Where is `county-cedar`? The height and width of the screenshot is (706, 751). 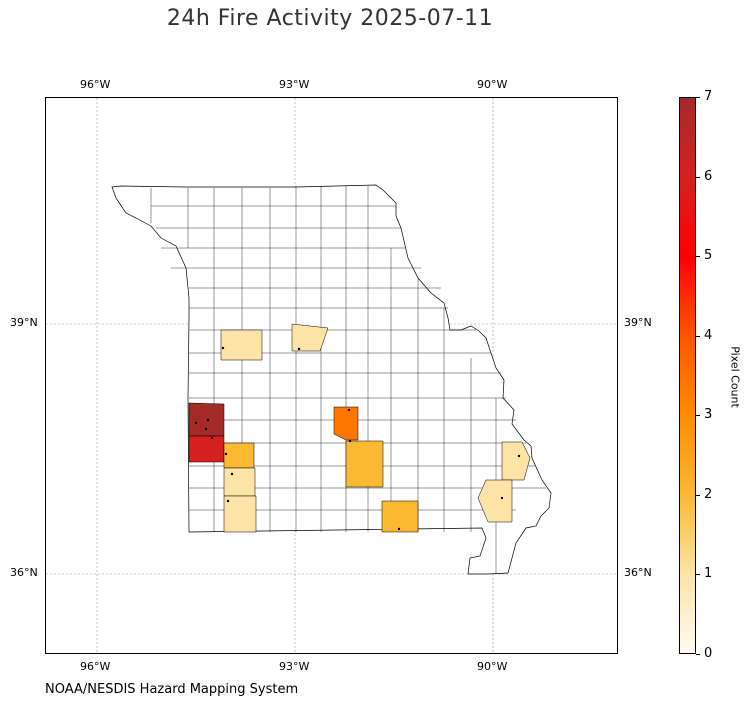 county-cedar is located at coordinates (239, 482).